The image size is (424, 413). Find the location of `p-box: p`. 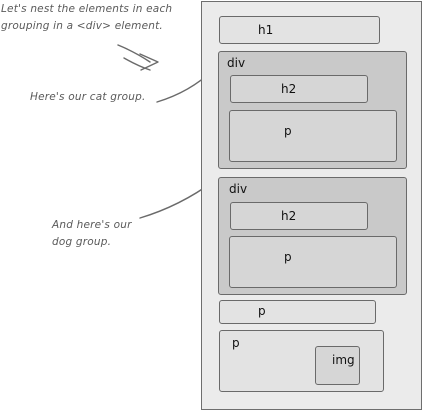

p-box: p is located at coordinates (297, 312).